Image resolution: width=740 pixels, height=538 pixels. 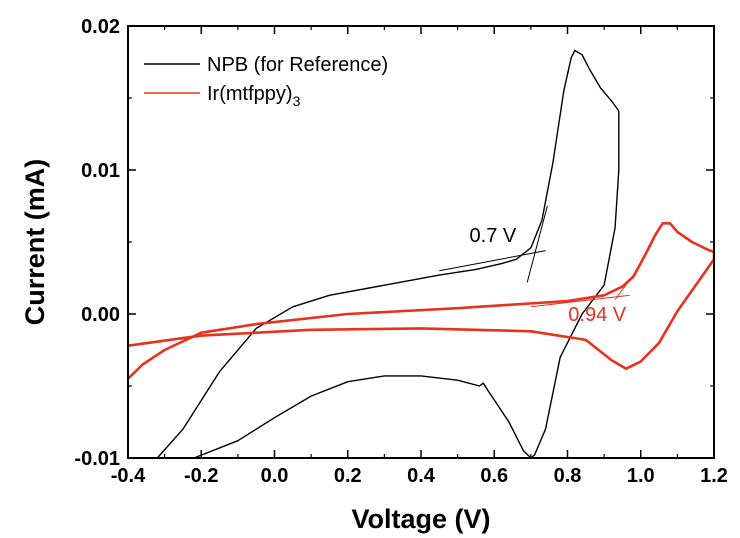 I want to click on y-axis-title: Current (mA), so click(x=35, y=242).